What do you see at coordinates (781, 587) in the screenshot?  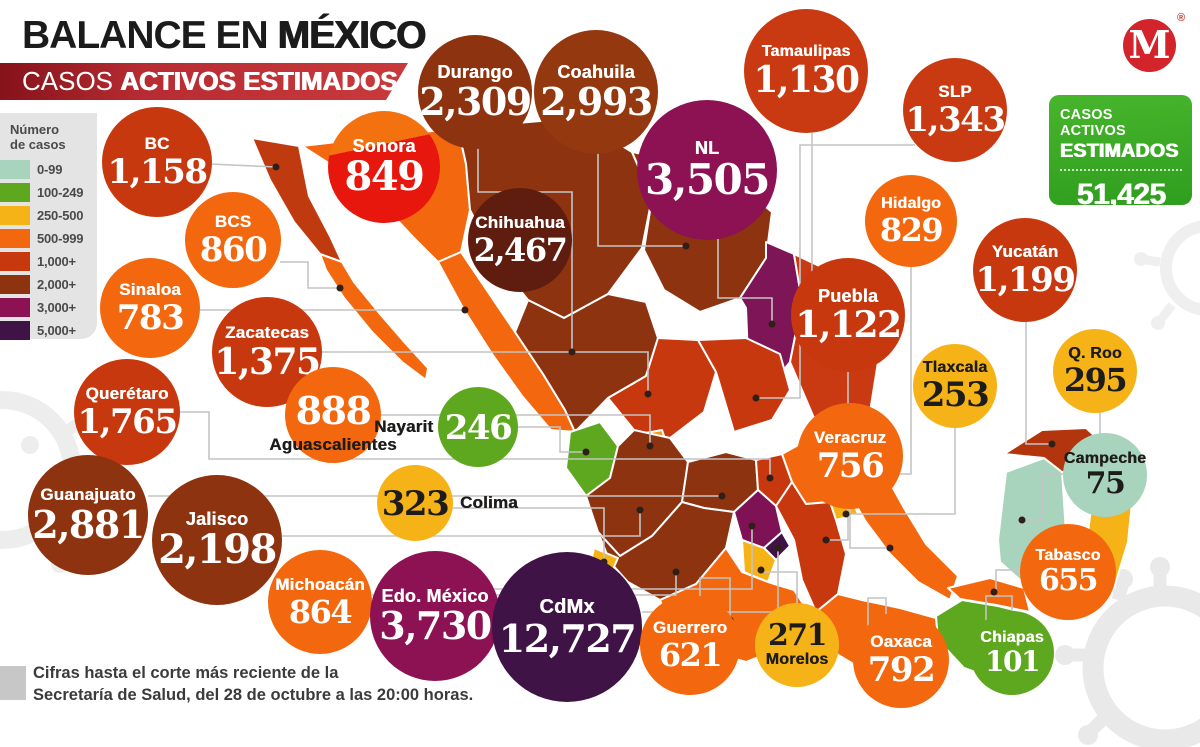 I see `leader-line-morelos` at bounding box center [781, 587].